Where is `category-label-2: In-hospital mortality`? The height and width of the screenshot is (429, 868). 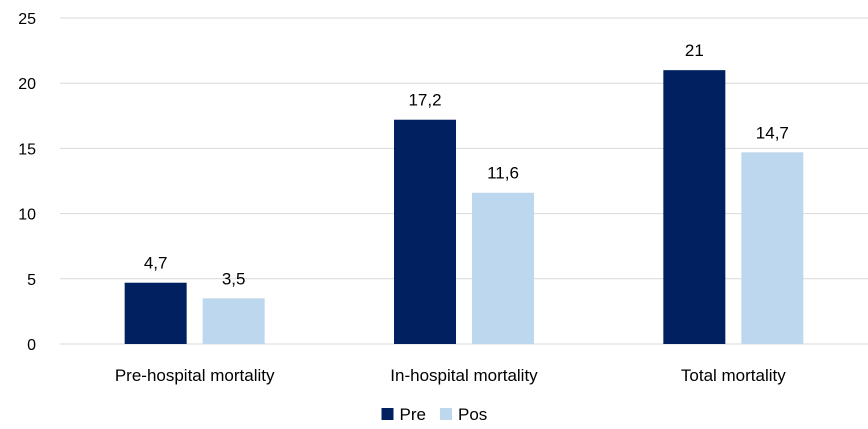
category-label-2: In-hospital mortality is located at coordinates (464, 375).